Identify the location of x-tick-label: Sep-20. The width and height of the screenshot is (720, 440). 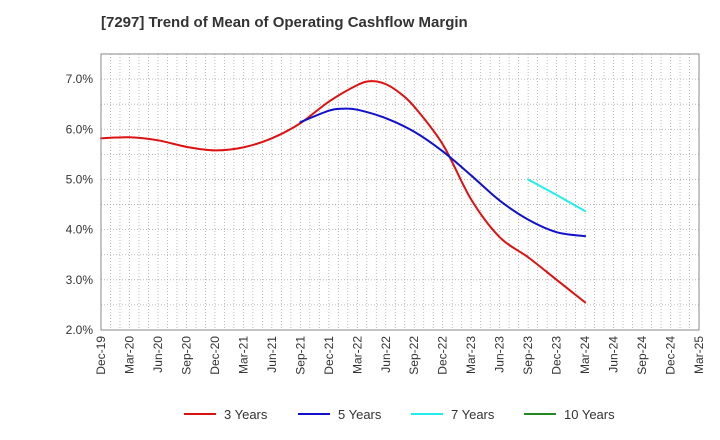
(186, 355).